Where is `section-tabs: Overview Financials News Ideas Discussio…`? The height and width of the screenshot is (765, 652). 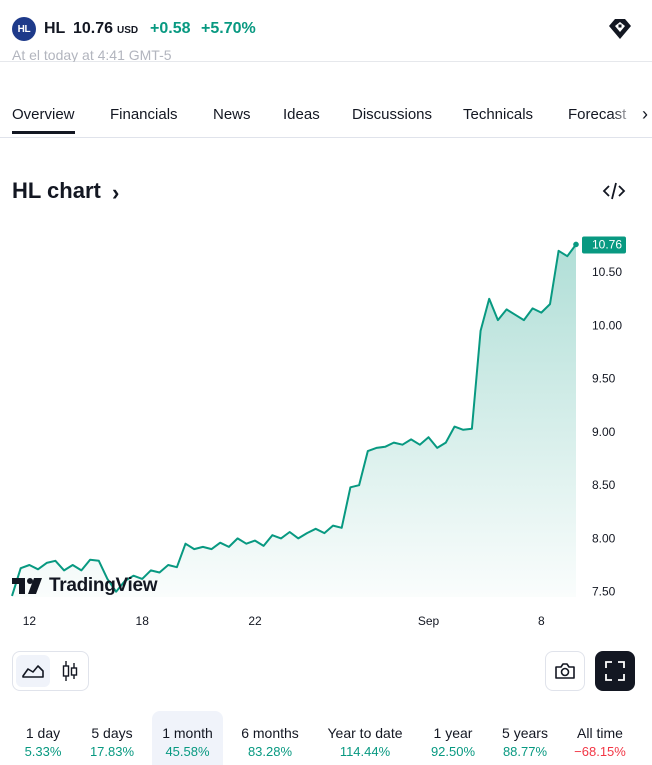 section-tabs: Overview Financials News Ideas Discussio… is located at coordinates (326, 115).